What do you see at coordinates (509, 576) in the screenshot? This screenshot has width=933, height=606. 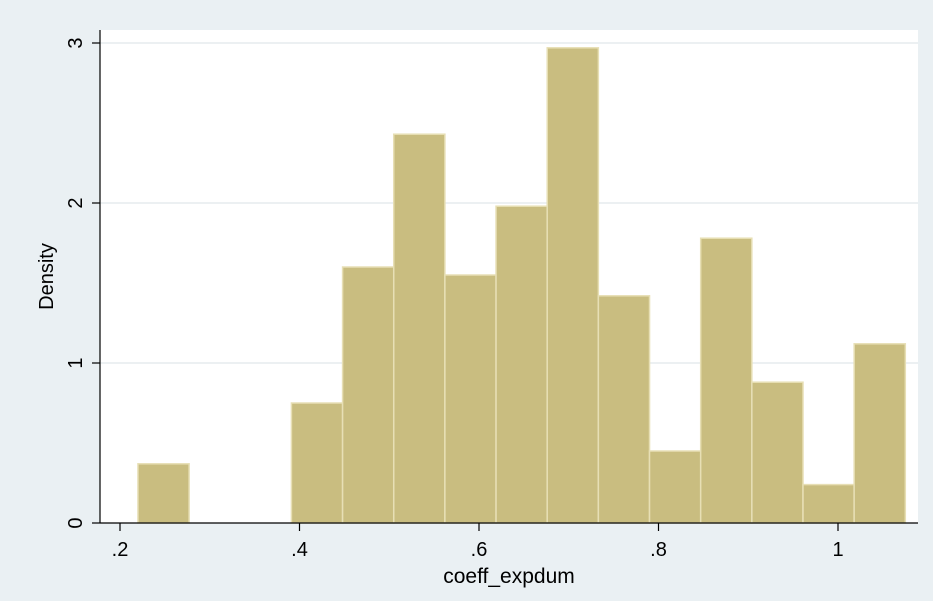 I see `x-axis-label: coeff_expdum` at bounding box center [509, 576].